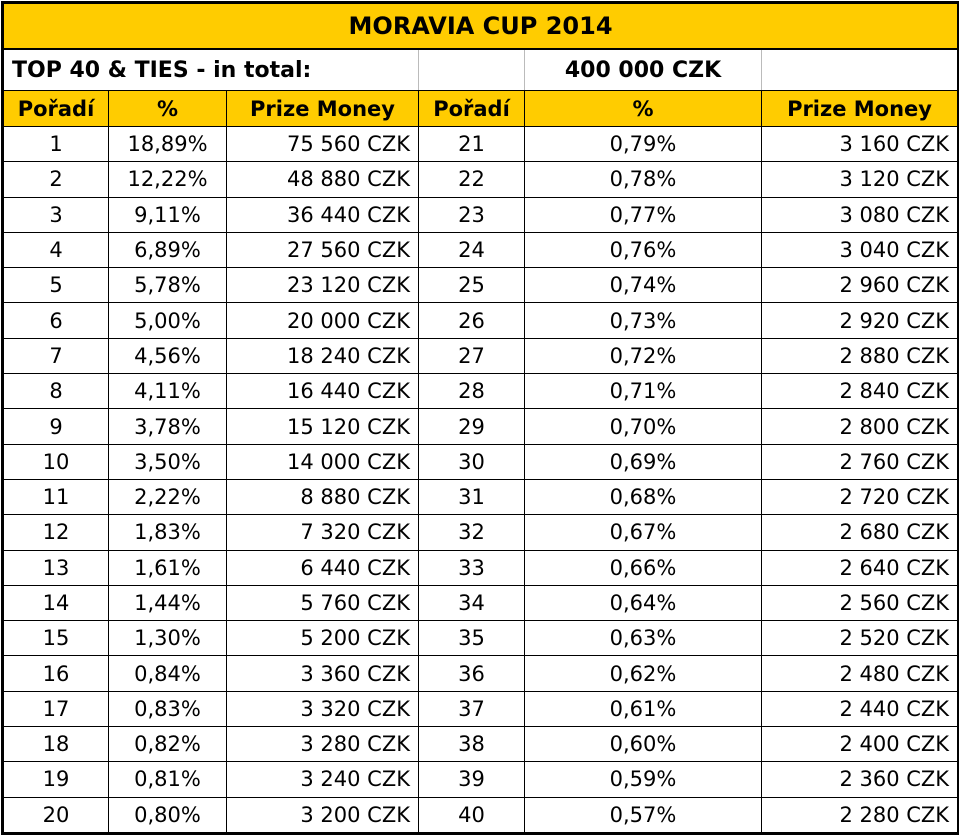  What do you see at coordinates (643, 603) in the screenshot?
I see `percent-cell: 0,64%` at bounding box center [643, 603].